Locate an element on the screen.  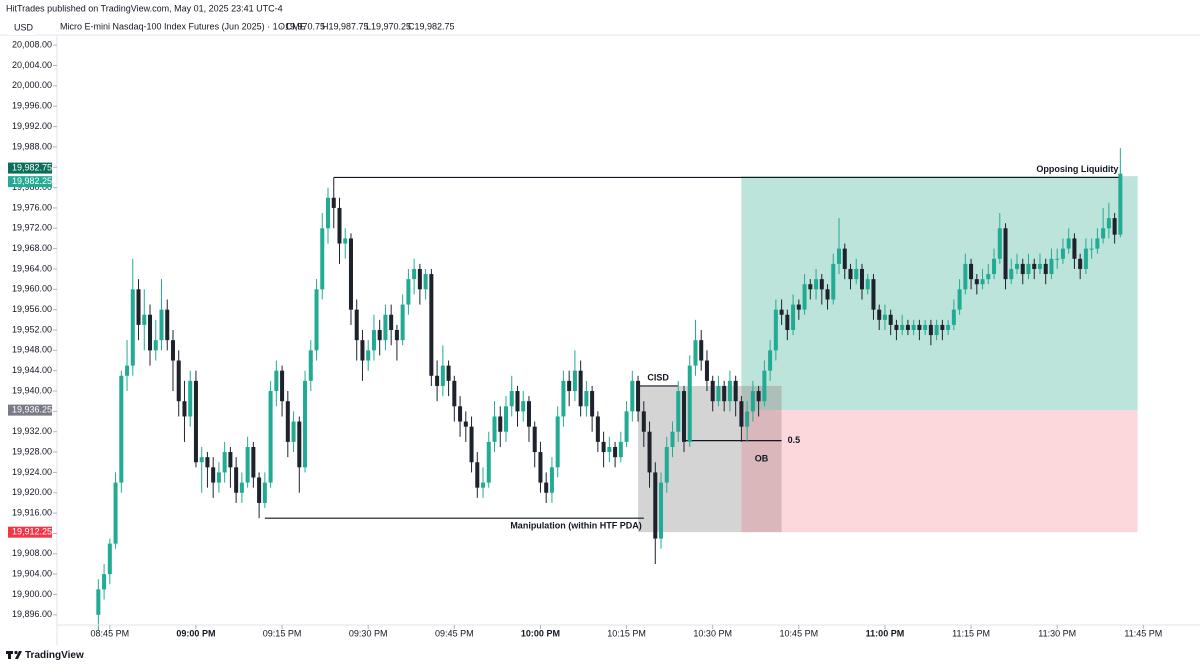
y-tick-label: 19,960.00 is located at coordinates (32, 289).